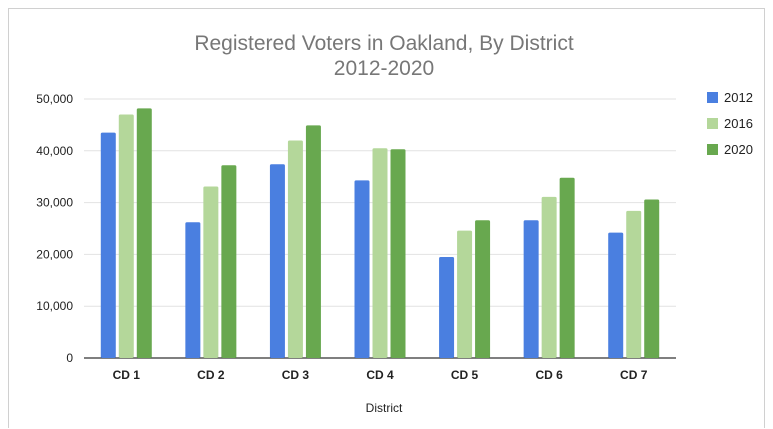 The height and width of the screenshot is (429, 773). What do you see at coordinates (483, 289) in the screenshot?
I see `bar-cd5-2020` at bounding box center [483, 289].